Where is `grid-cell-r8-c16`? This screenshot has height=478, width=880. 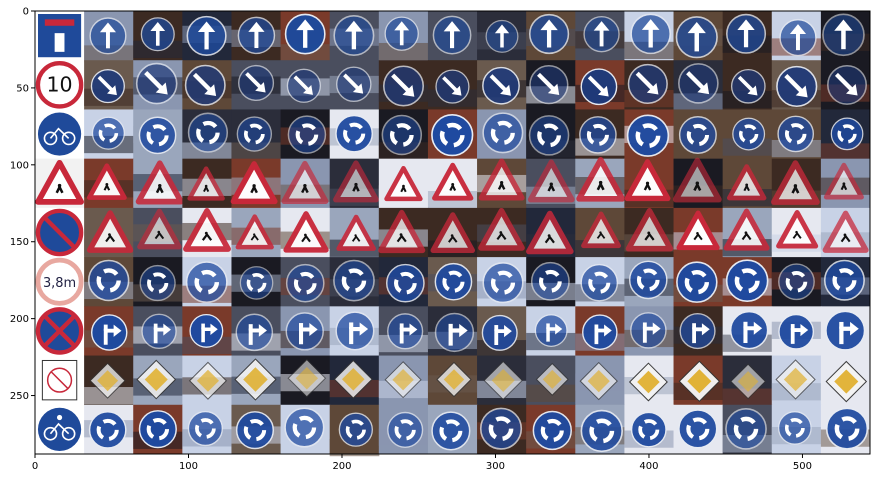
grid-cell-r8-c16 is located at coordinates (845, 429).